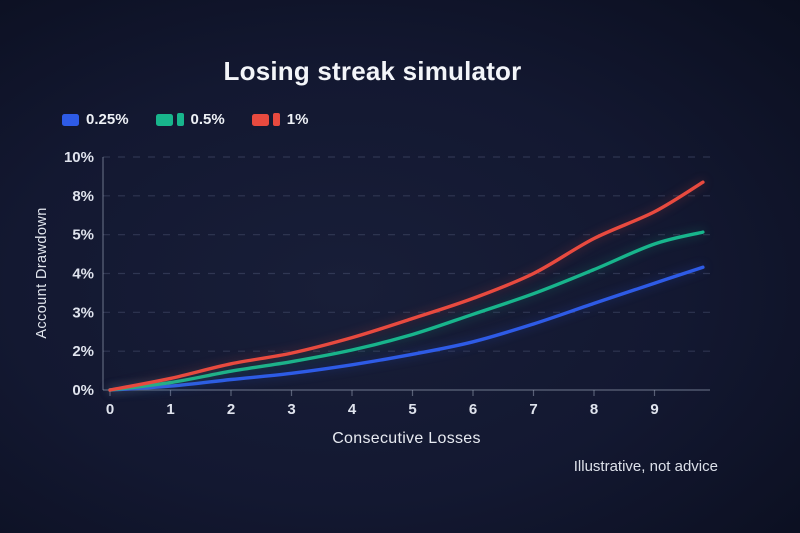 The image size is (800, 533). Describe the element at coordinates (180, 119) in the screenshot. I see `legend-swatch-green-small-icon` at that location.